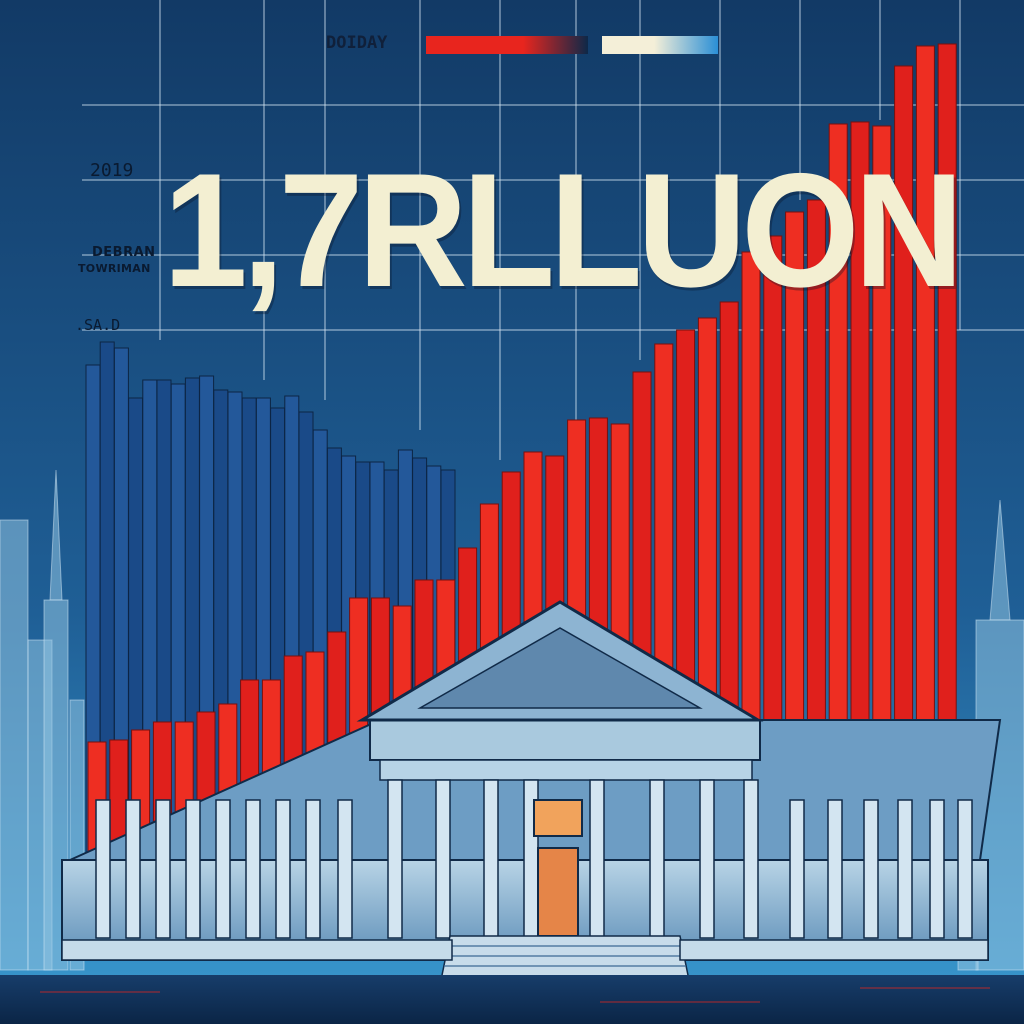 The height and width of the screenshot is (1024, 1024). What do you see at coordinates (563, 230) in the screenshot?
I see `headline: 1,7RLLUON` at bounding box center [563, 230].